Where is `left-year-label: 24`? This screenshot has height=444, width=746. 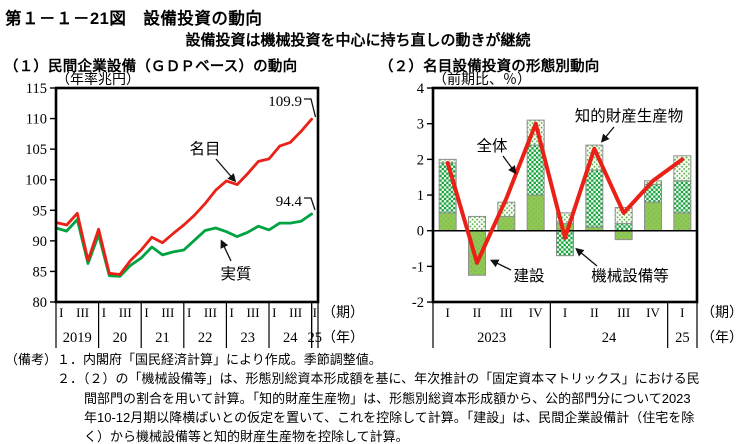 left-year-label: 24 is located at coordinates (290, 338).